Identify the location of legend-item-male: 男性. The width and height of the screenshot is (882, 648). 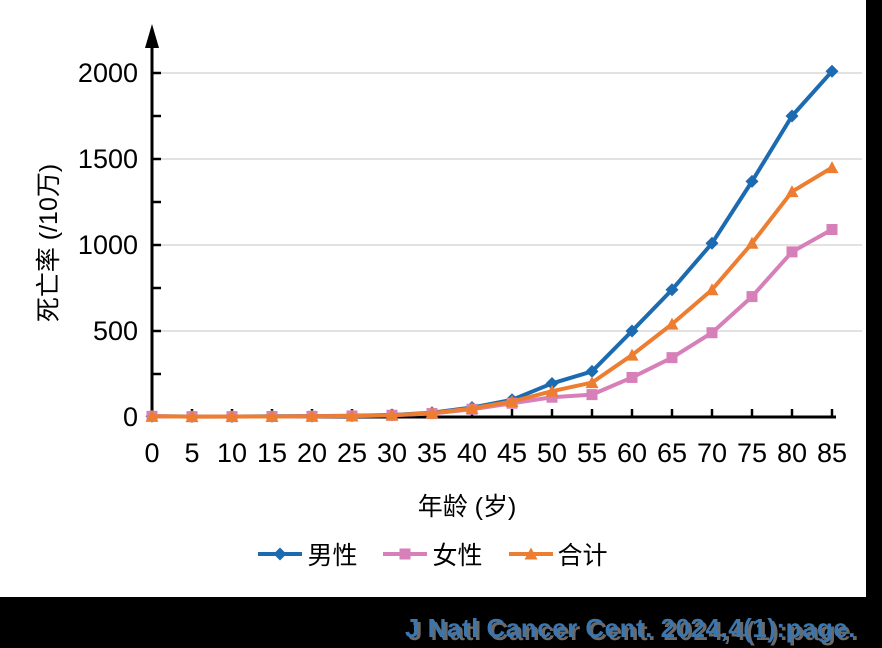
(307, 554).